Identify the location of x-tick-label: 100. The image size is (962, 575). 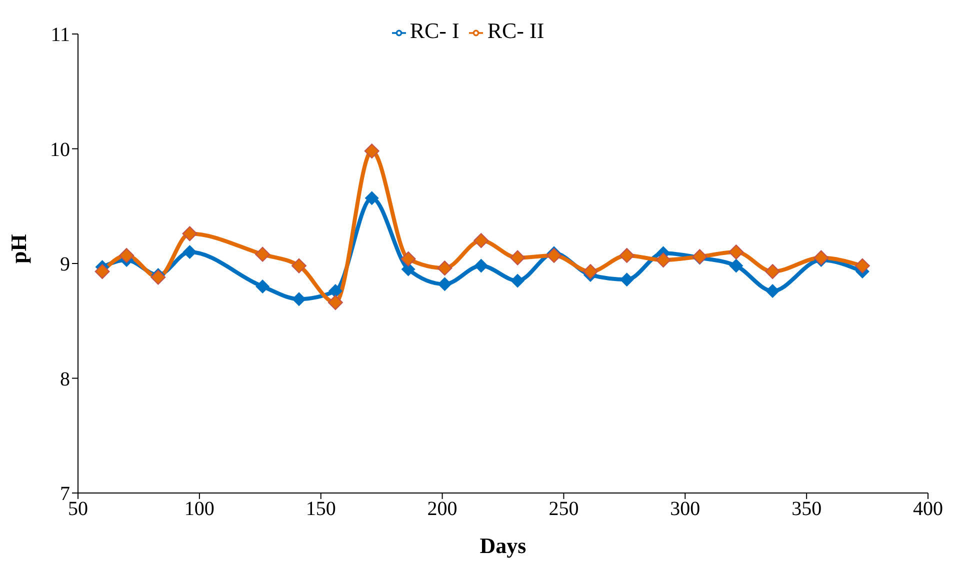
(199, 509).